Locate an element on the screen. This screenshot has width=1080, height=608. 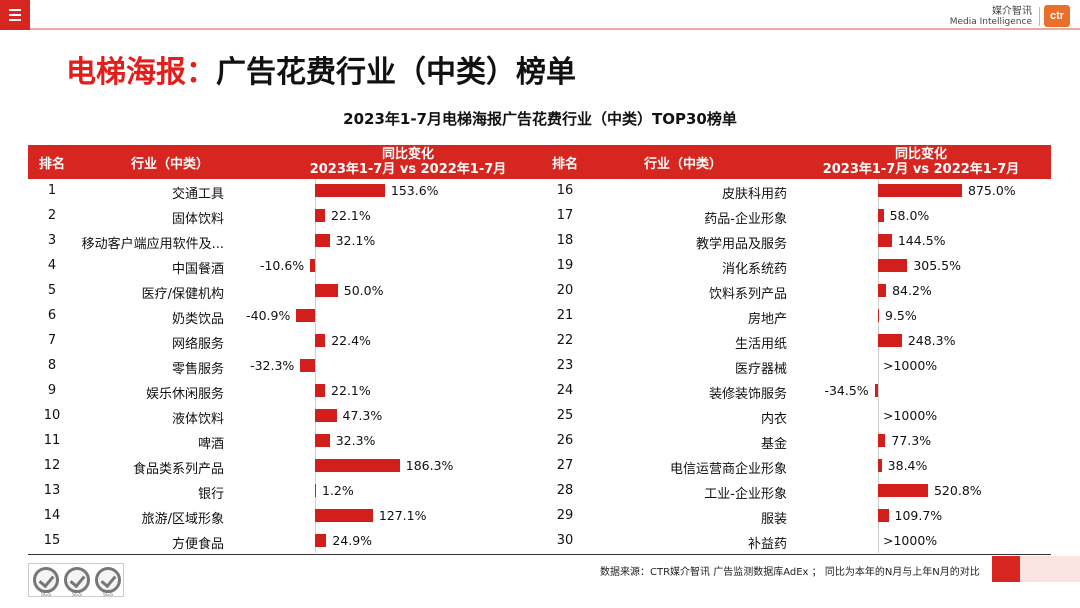
rank-cell: 14 is located at coordinates (52, 515).